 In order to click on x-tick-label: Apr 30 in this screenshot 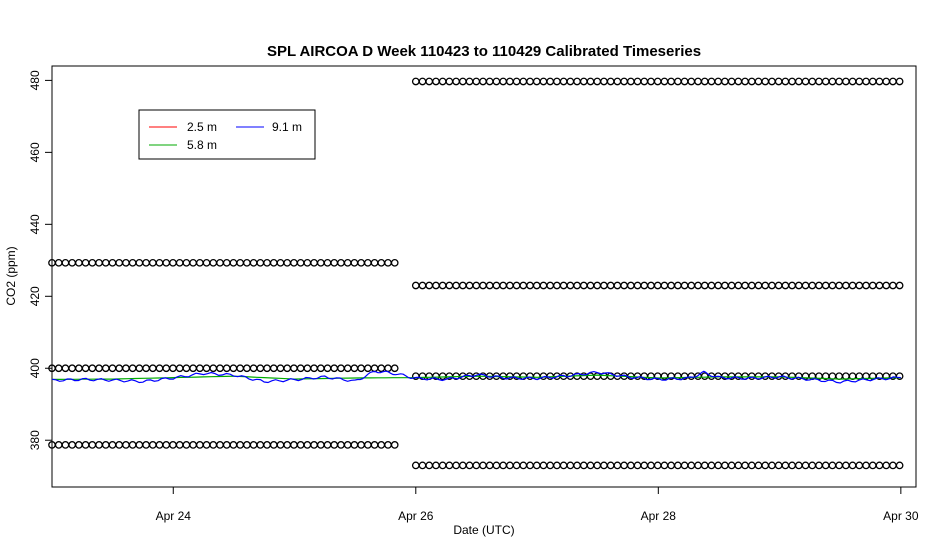, I will do `click(901, 516)`.